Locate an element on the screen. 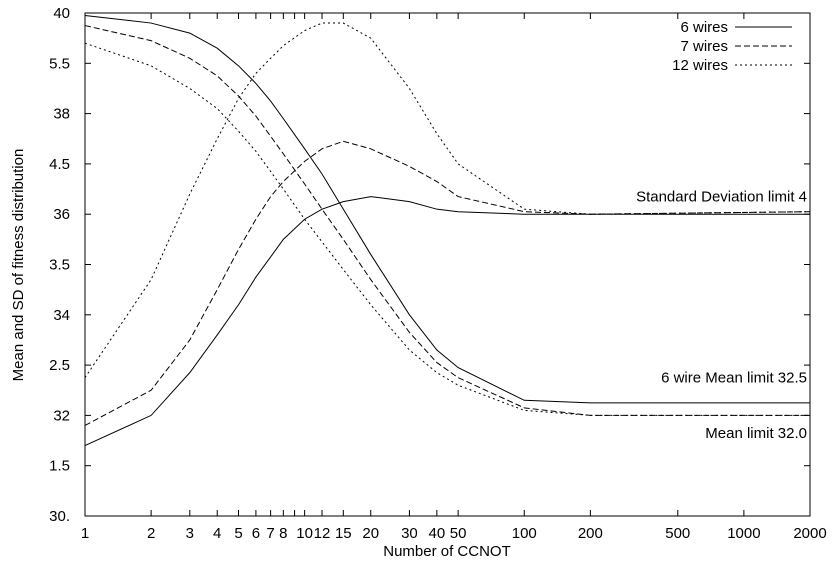 This screenshot has width=836, height=571. x-tick-label: 3 is located at coordinates (190, 533).